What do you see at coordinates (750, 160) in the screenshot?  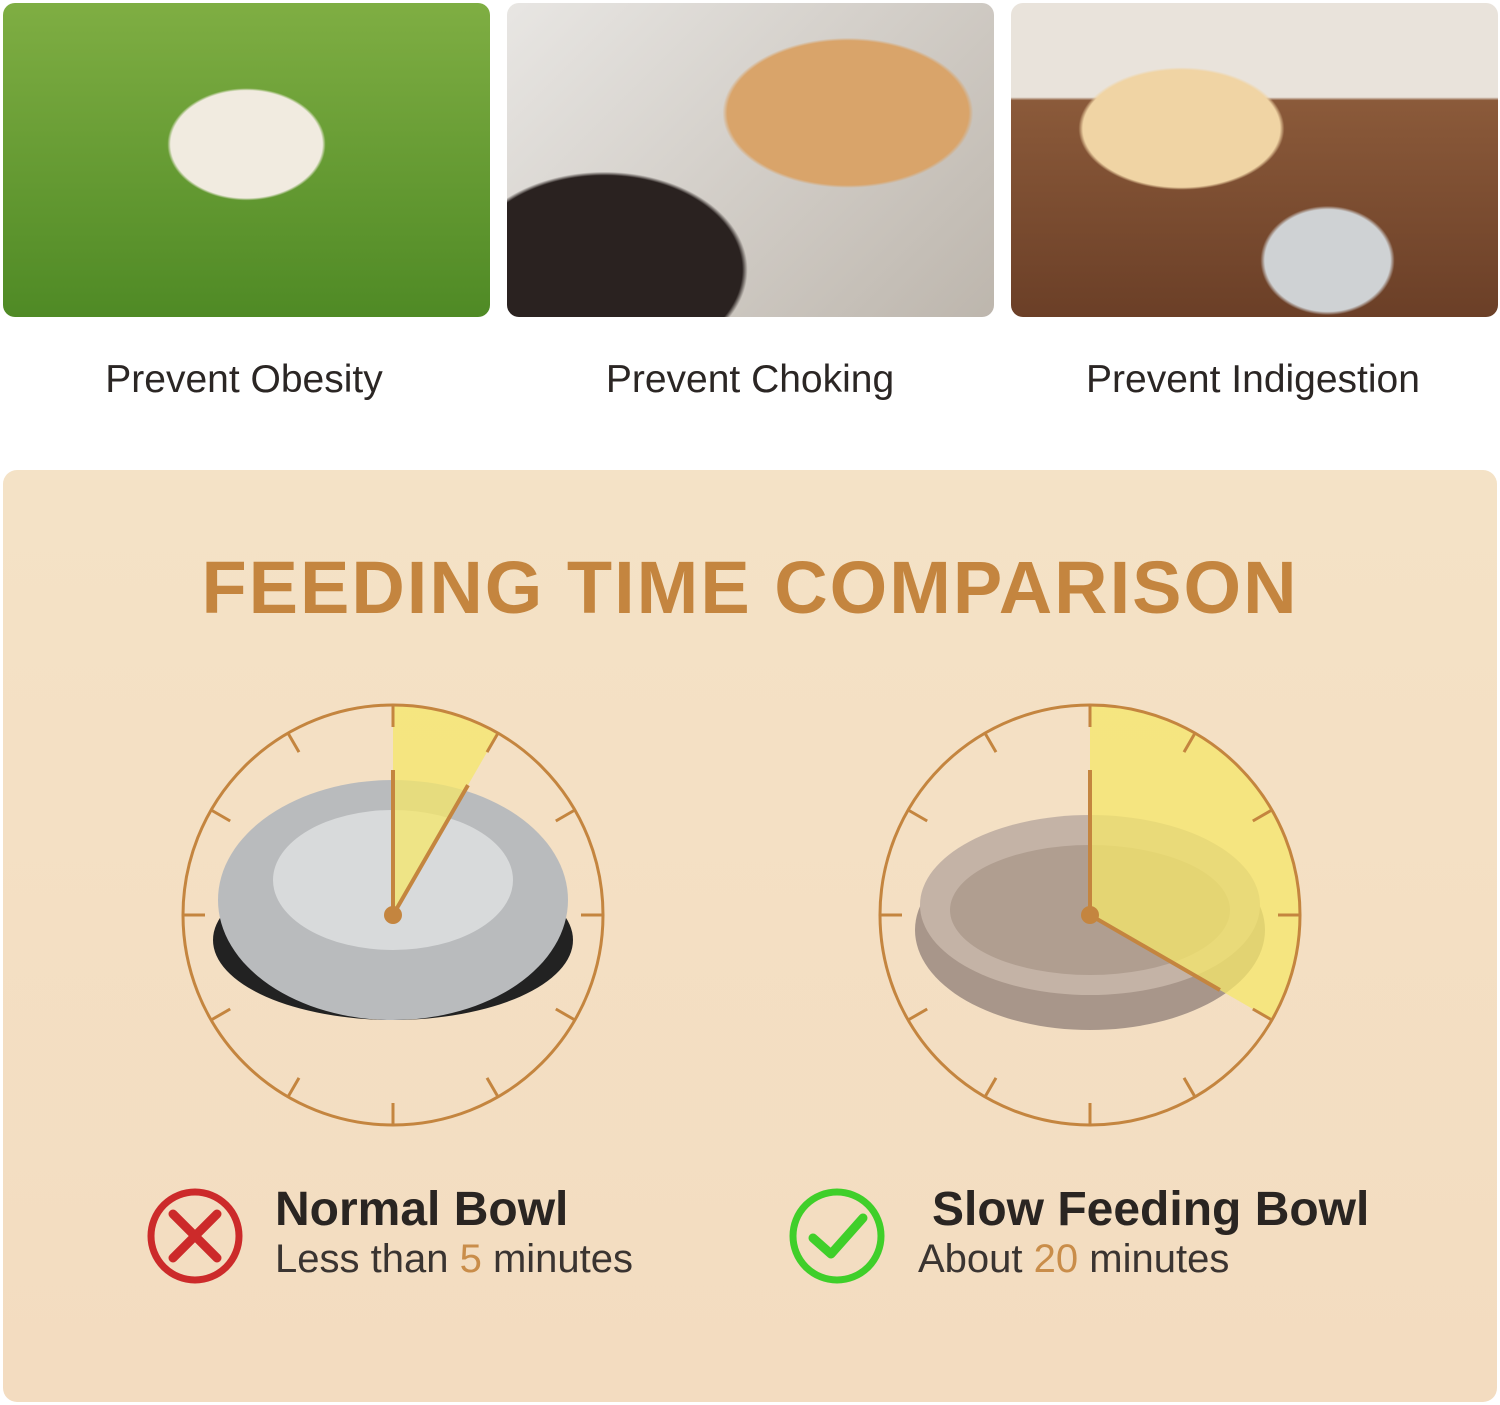 I see `golden-retriever-photo` at bounding box center [750, 160].